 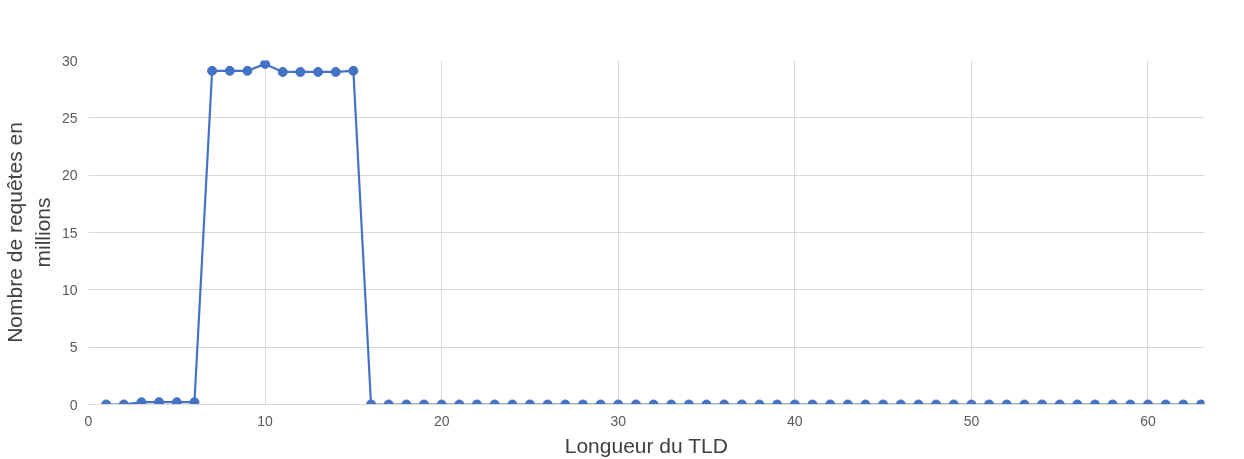 What do you see at coordinates (73, 404) in the screenshot?
I see `y-tick-label: 0` at bounding box center [73, 404].